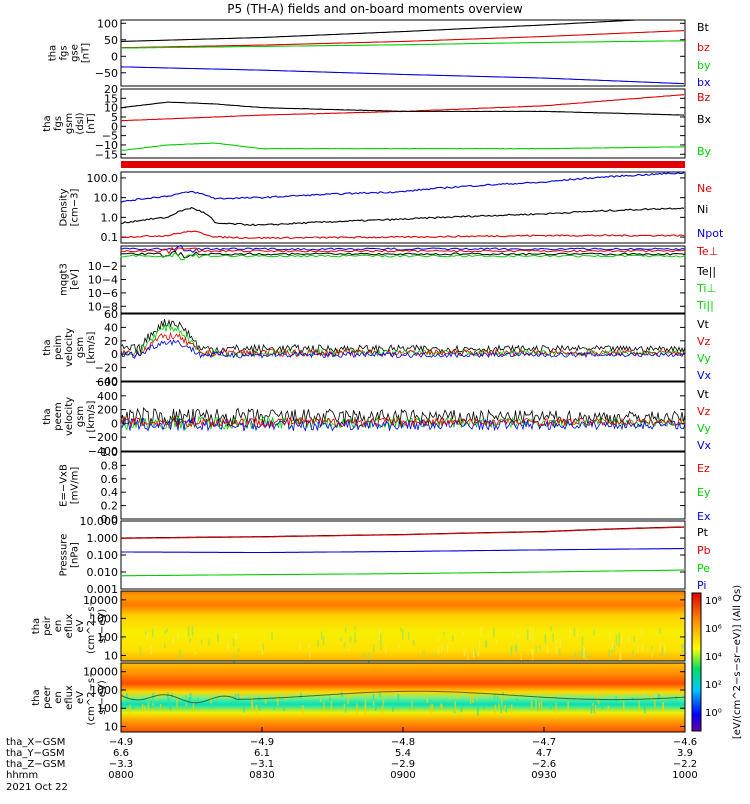 The height and width of the screenshot is (804, 750). What do you see at coordinates (403, 164) in the screenshot?
I see `flag-bar` at bounding box center [403, 164].